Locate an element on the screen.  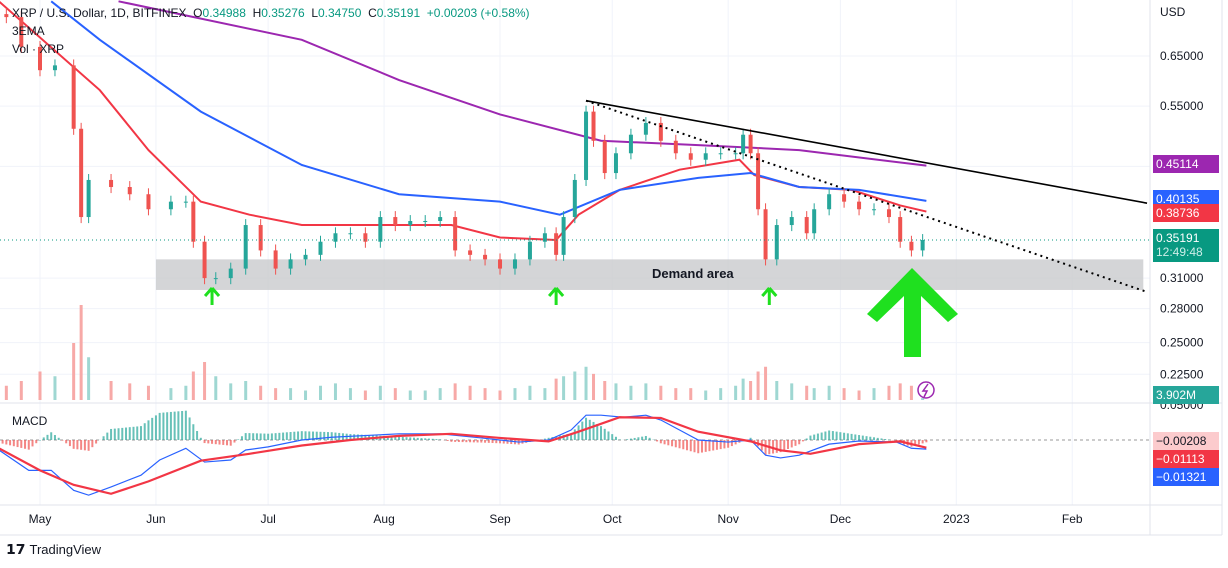
support-arrow-icon is located at coordinates (769, 296).